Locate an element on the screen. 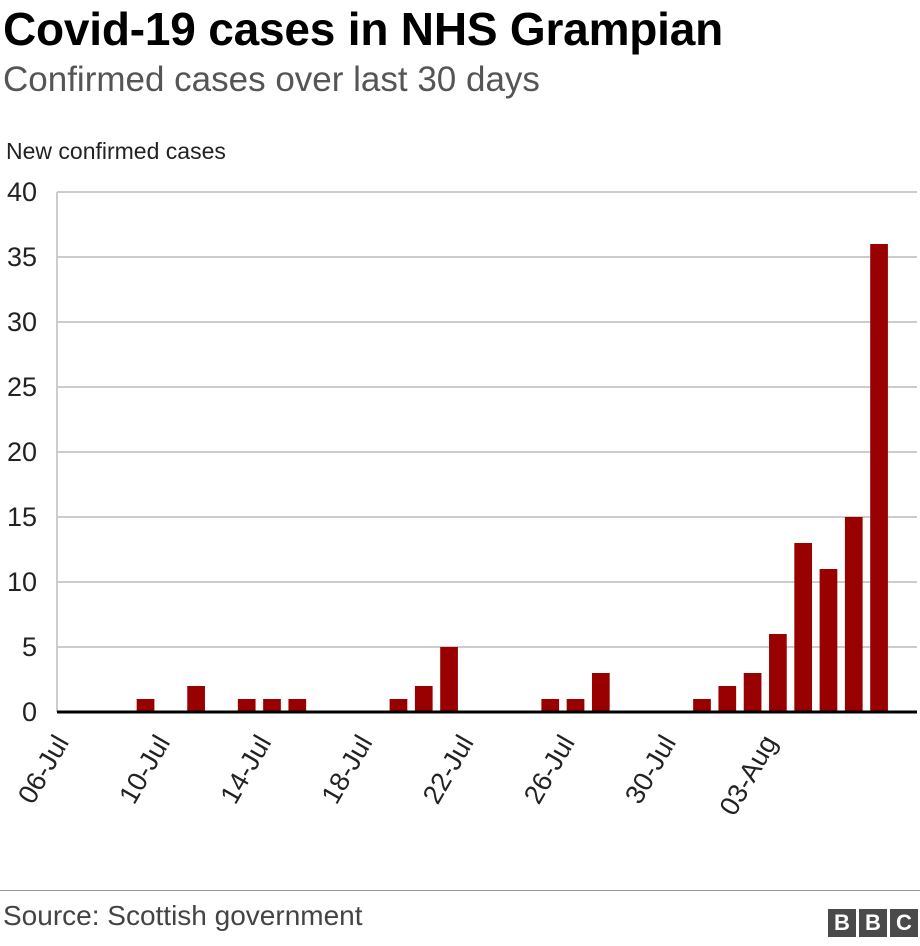  y-tick-label: 20 is located at coordinates (22, 452).